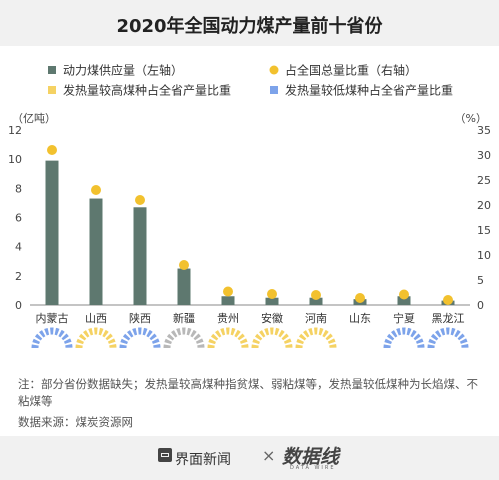 This screenshot has width=499, height=480. Describe the element at coordinates (274, 70) in the screenshot. I see `legend-share-swatch` at that location.